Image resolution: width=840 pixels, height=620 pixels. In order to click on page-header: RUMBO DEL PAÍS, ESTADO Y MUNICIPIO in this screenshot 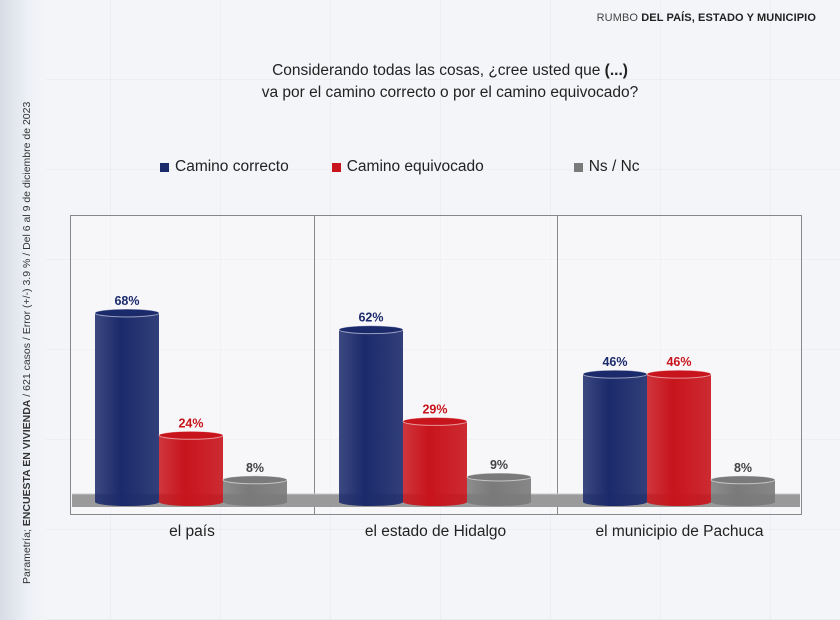, I will do `click(706, 18)`.